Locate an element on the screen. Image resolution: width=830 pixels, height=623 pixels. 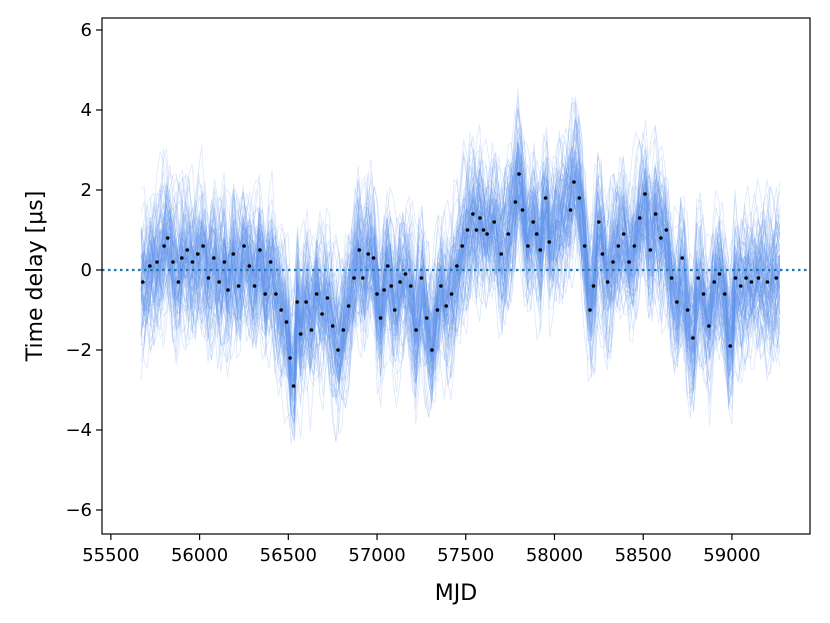
x-tick-label: 59000 is located at coordinates (731, 555).